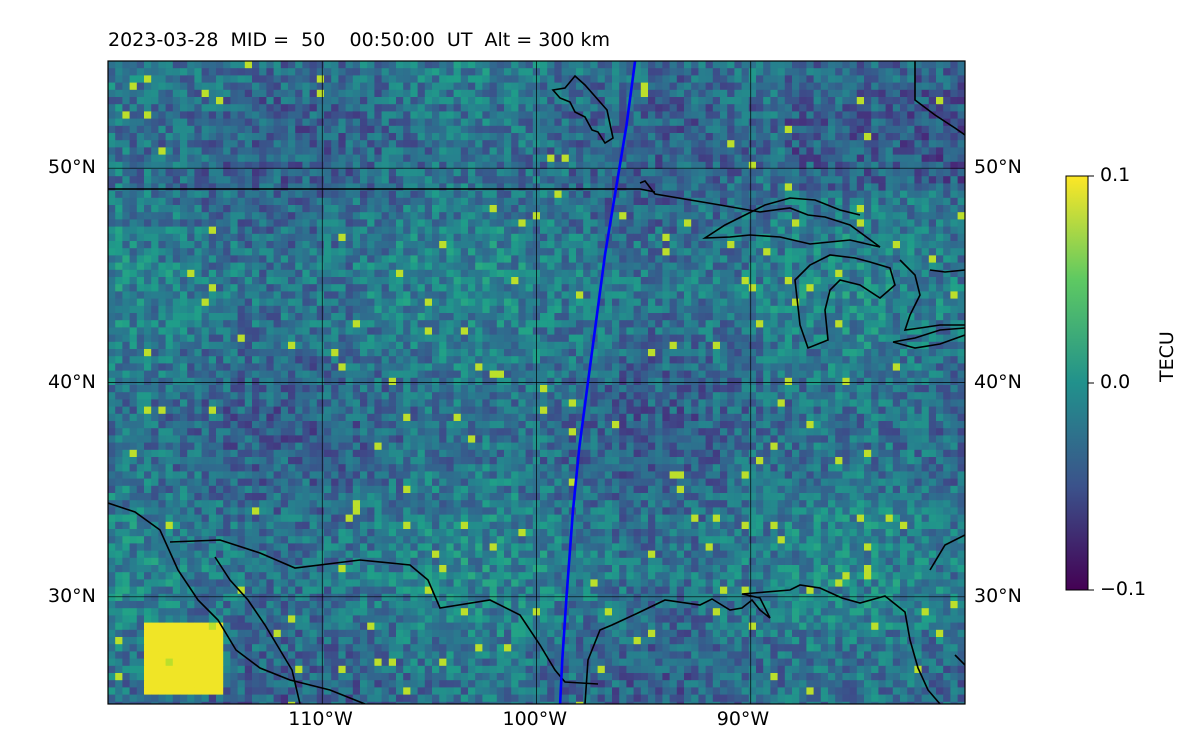 The height and width of the screenshot is (750, 1200). Describe the element at coordinates (959, 660) in the screenshot. I see `atlantic-coast-outline` at that location.